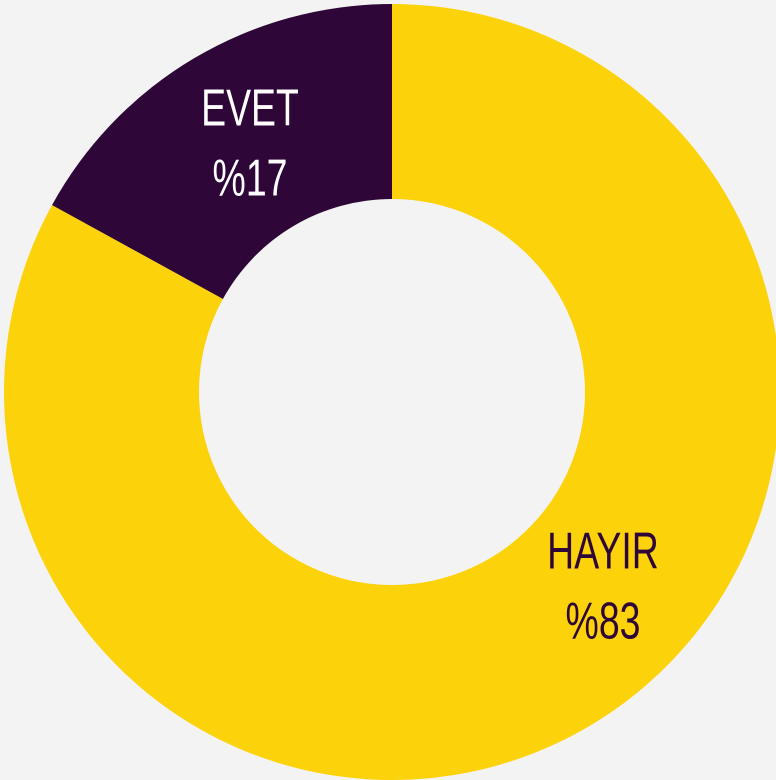  I want to click on slice-value-label: %83, so click(603, 621).